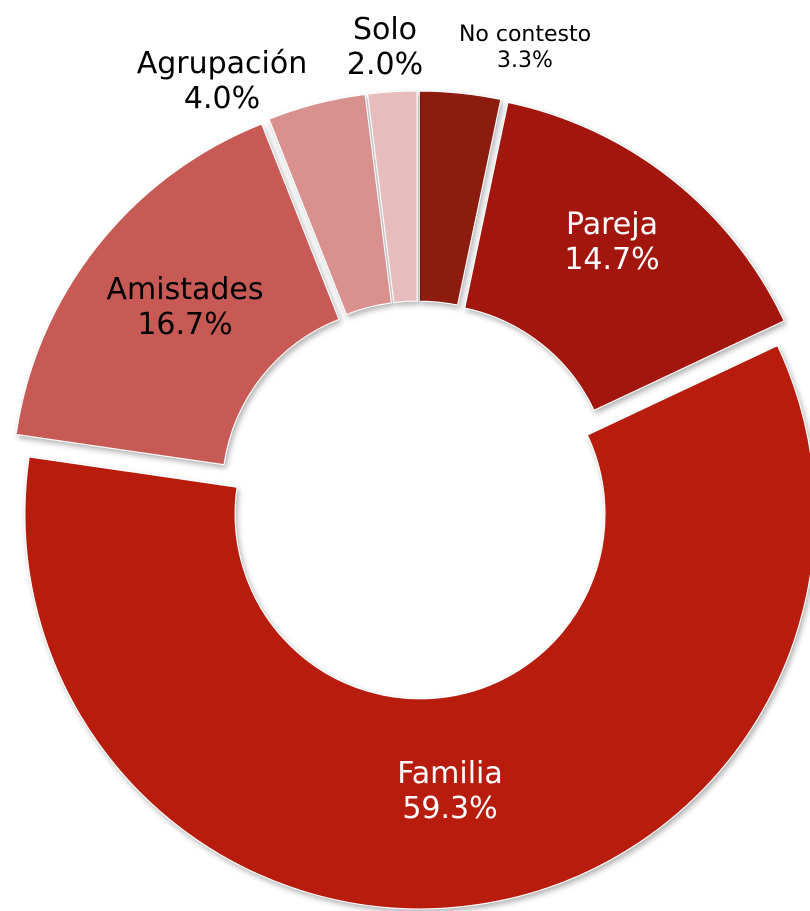 The height and width of the screenshot is (911, 810). Describe the element at coordinates (611, 259) in the screenshot. I see `slice-value: 14.7%` at that location.